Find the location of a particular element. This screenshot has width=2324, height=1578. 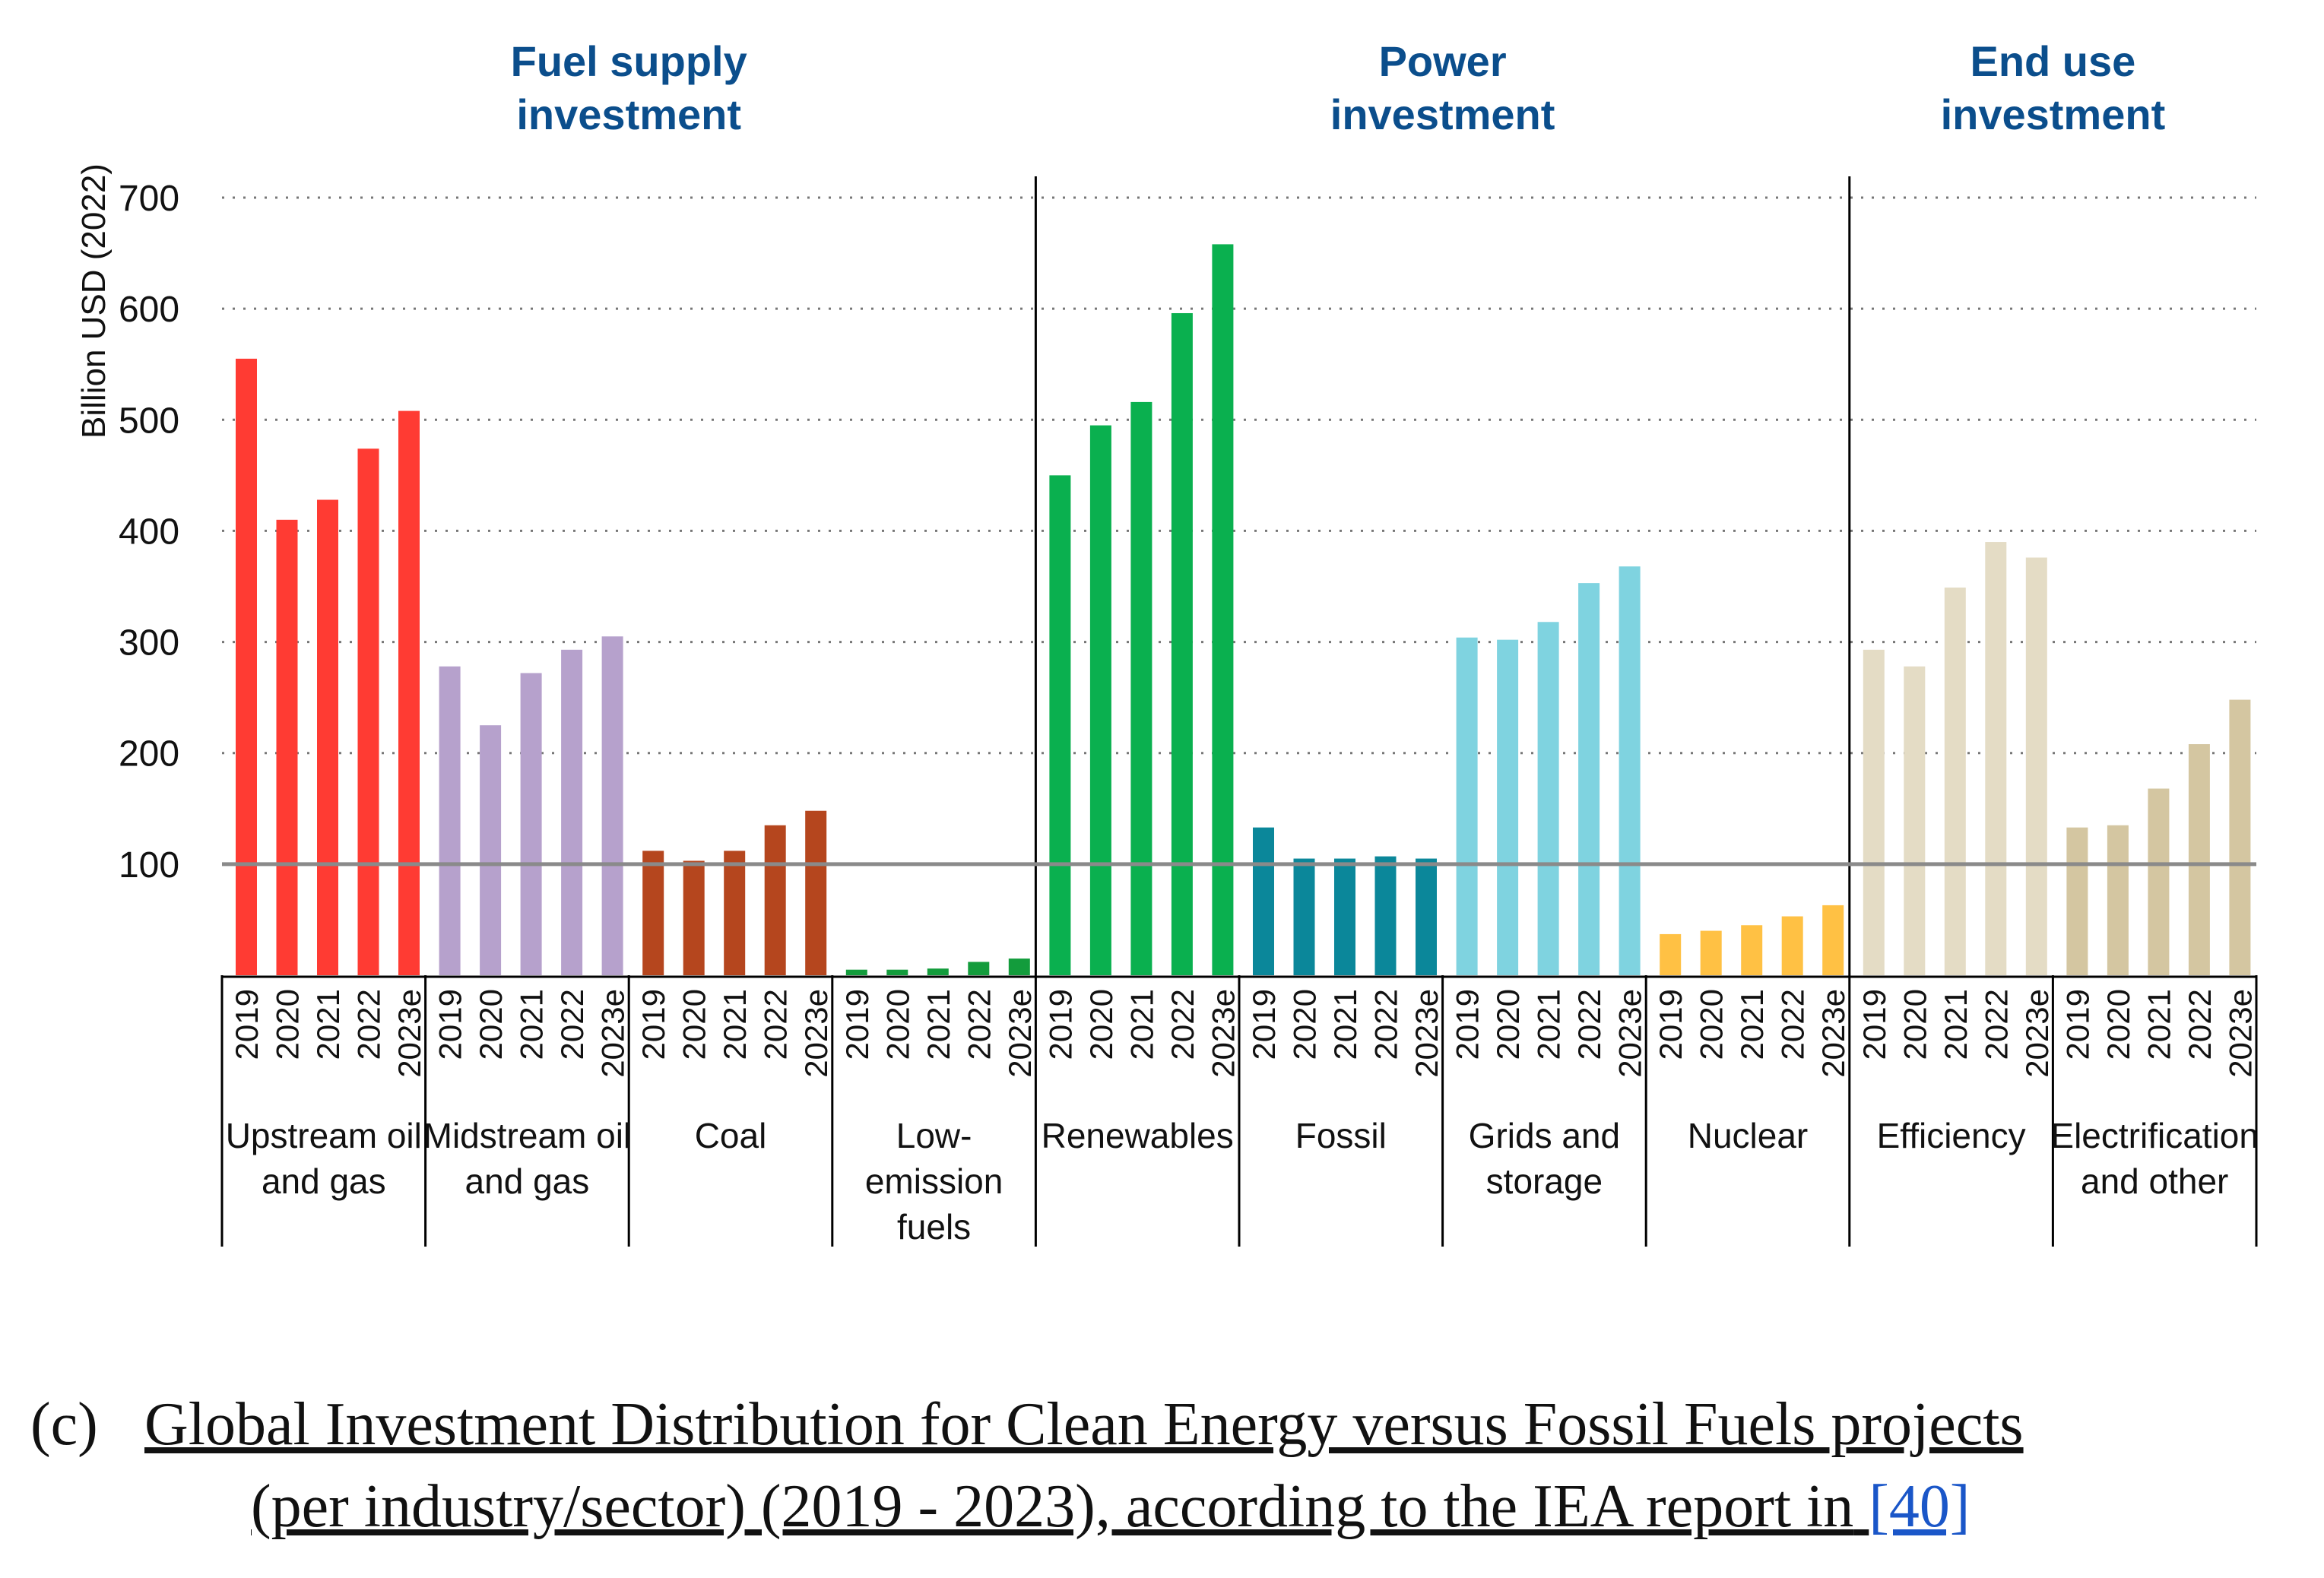

caption-label: (c) is located at coordinates (64, 1424).